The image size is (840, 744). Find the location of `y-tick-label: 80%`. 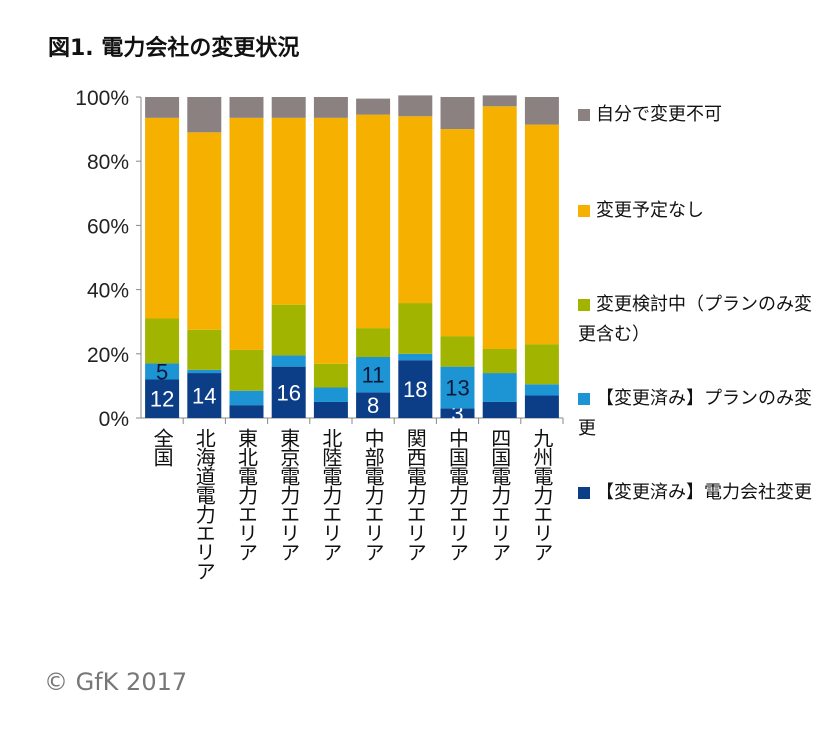

y-tick-label: 80% is located at coordinates (108, 162).